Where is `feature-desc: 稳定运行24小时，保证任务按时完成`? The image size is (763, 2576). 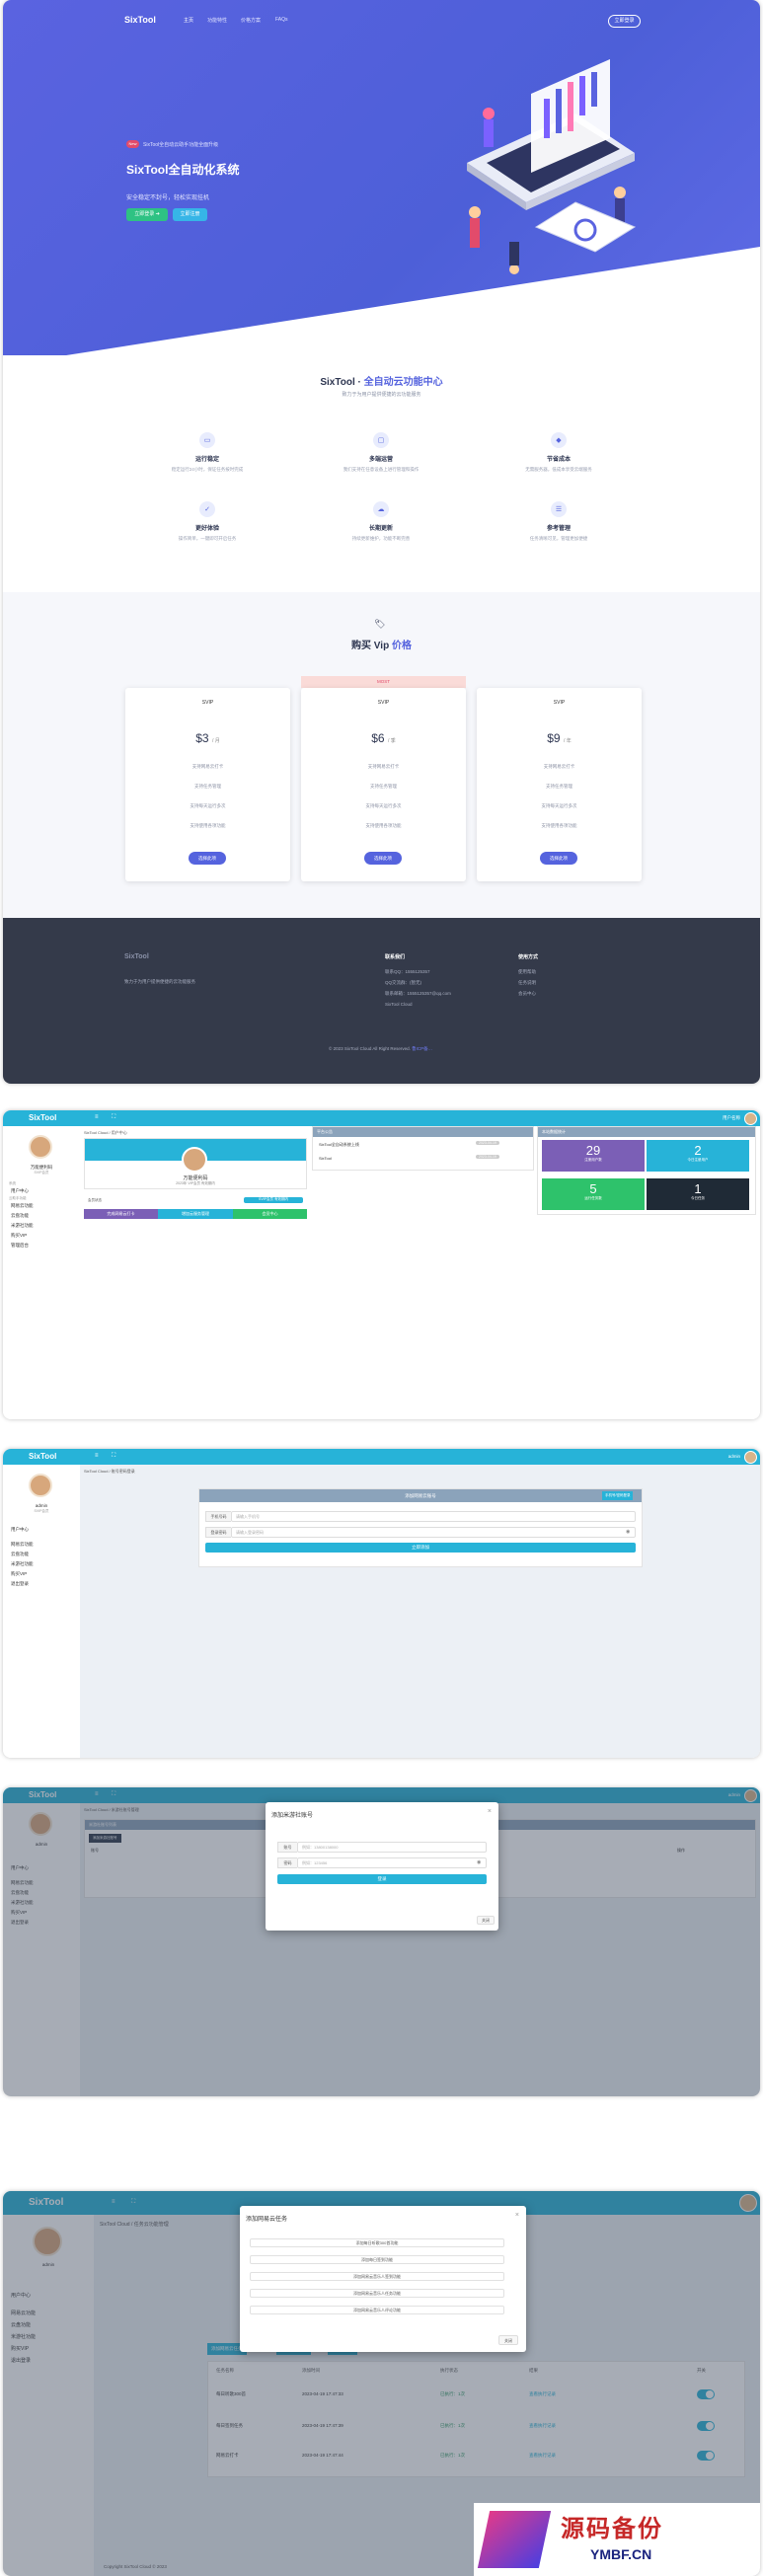 feature-desc: 稳定运行24小时，保证任务按时完成 is located at coordinates (208, 469).